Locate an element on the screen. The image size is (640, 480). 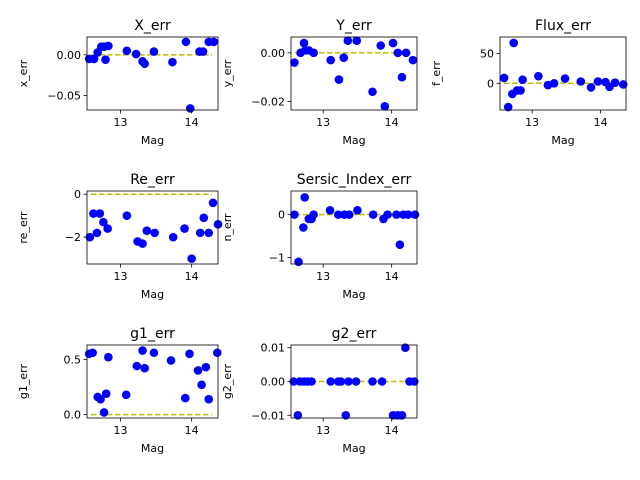
subplot-title: g2_err is located at coordinates (354, 334).